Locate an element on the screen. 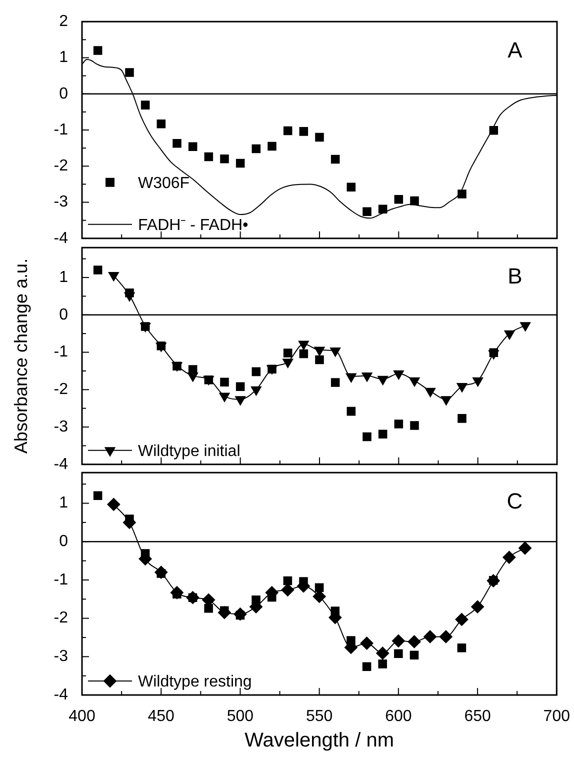 The image size is (574, 758). x-tick-label: 550 is located at coordinates (319, 717).